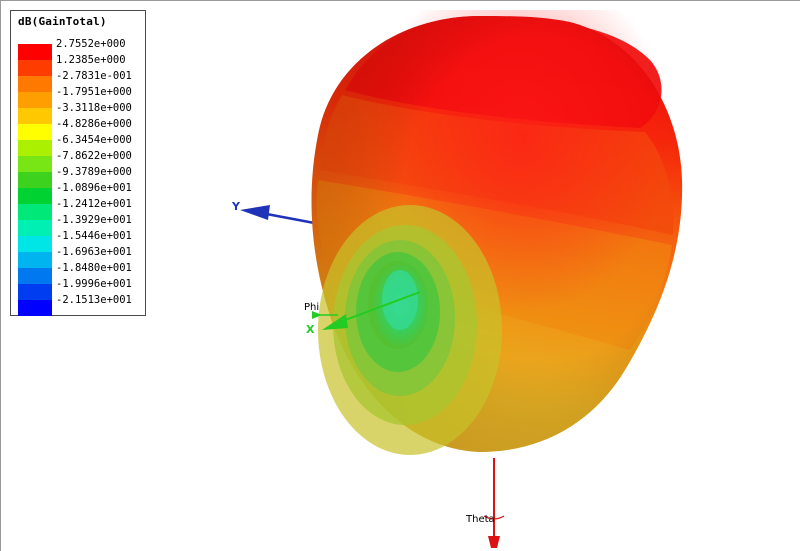  I want to click on legend-entry: -1.8480e+001, so click(82, 273).